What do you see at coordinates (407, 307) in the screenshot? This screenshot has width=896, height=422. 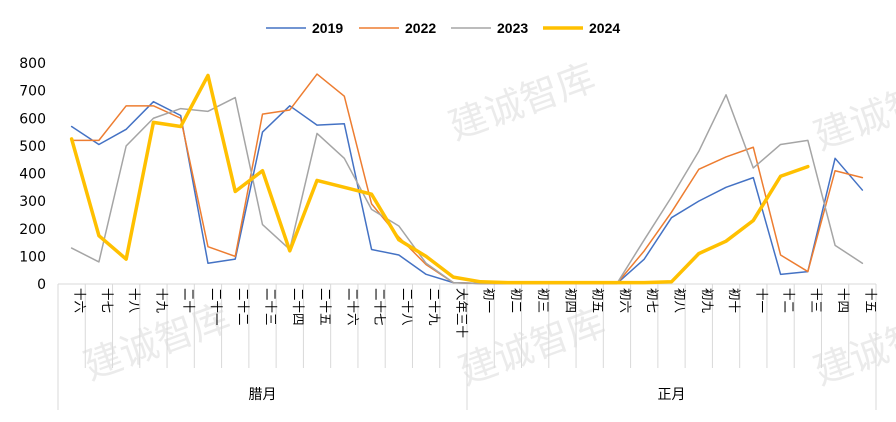 I see `x-tick-label-廿八: 二十八` at bounding box center [407, 307].